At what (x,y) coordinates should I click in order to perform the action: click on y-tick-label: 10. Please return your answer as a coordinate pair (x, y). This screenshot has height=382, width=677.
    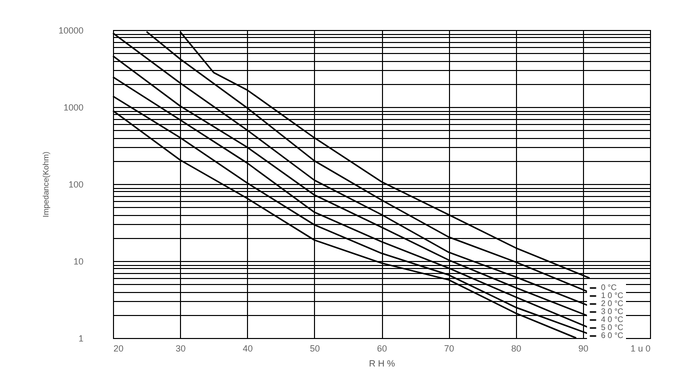
    Looking at the image, I should click on (78, 261).